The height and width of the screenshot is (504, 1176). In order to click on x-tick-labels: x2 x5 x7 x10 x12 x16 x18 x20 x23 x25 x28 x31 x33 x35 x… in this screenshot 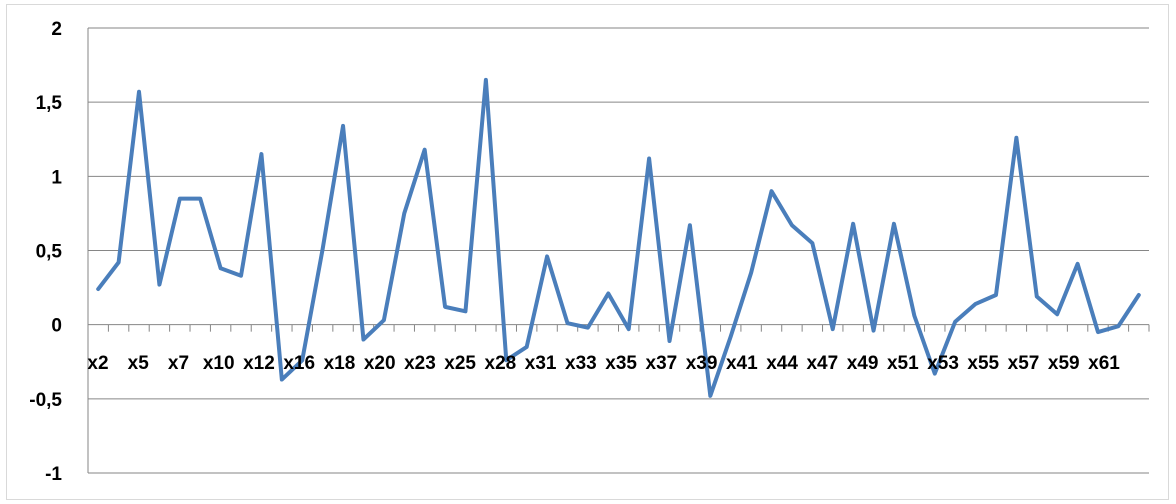, I will do `click(603, 363)`.